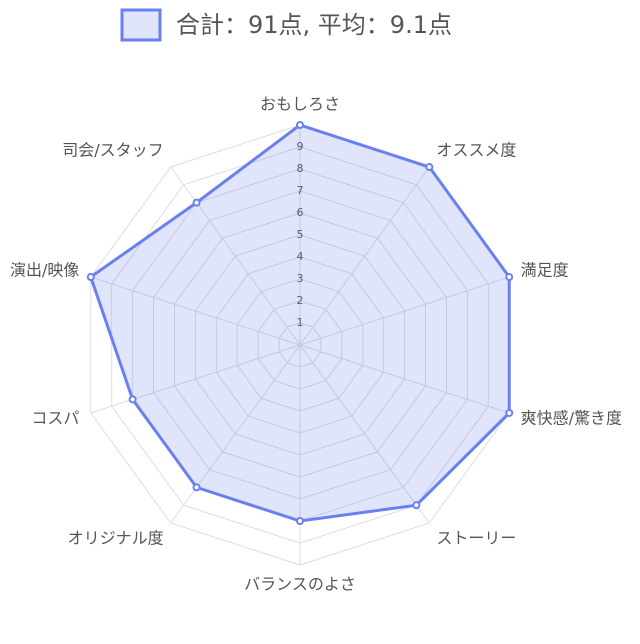 This screenshot has height=644, width=640. Describe the element at coordinates (545, 269) in the screenshot. I see `category-label: 満足度` at that location.